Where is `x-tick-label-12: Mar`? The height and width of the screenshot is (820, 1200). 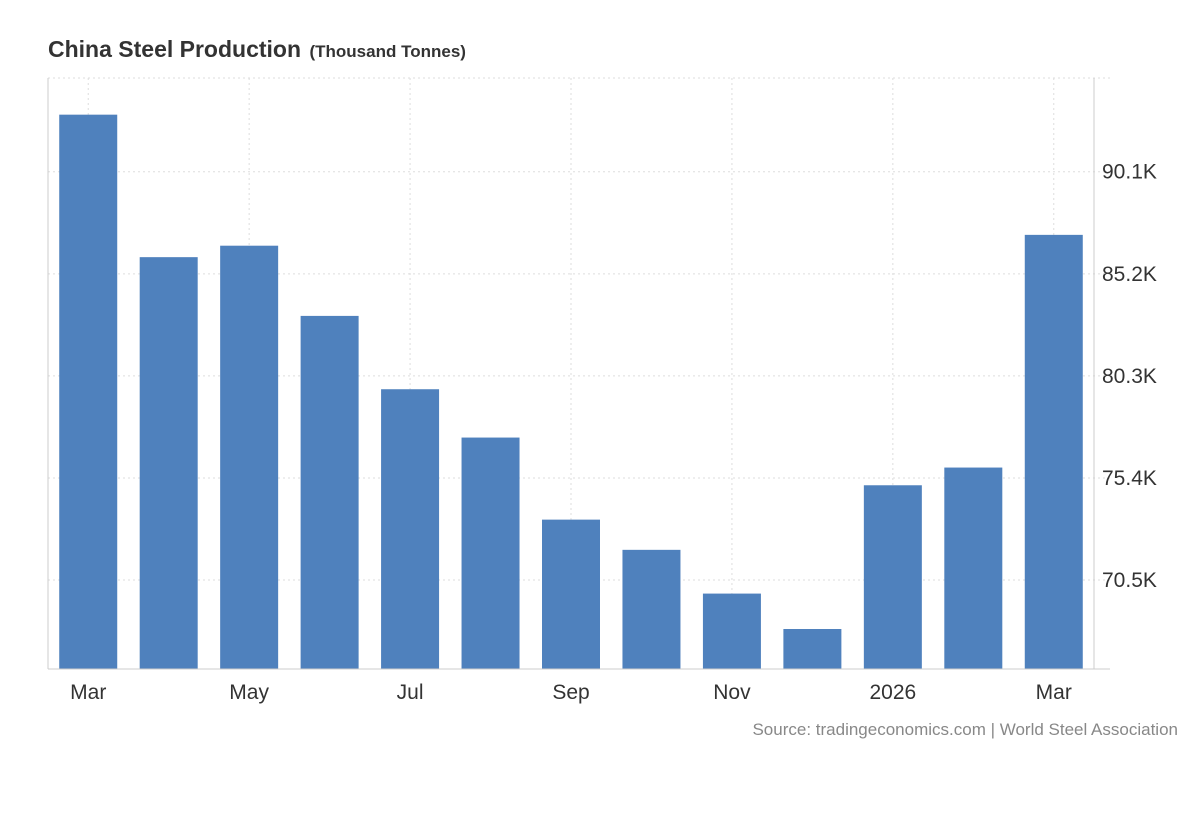 x-tick-label-12: Mar is located at coordinates (1054, 692).